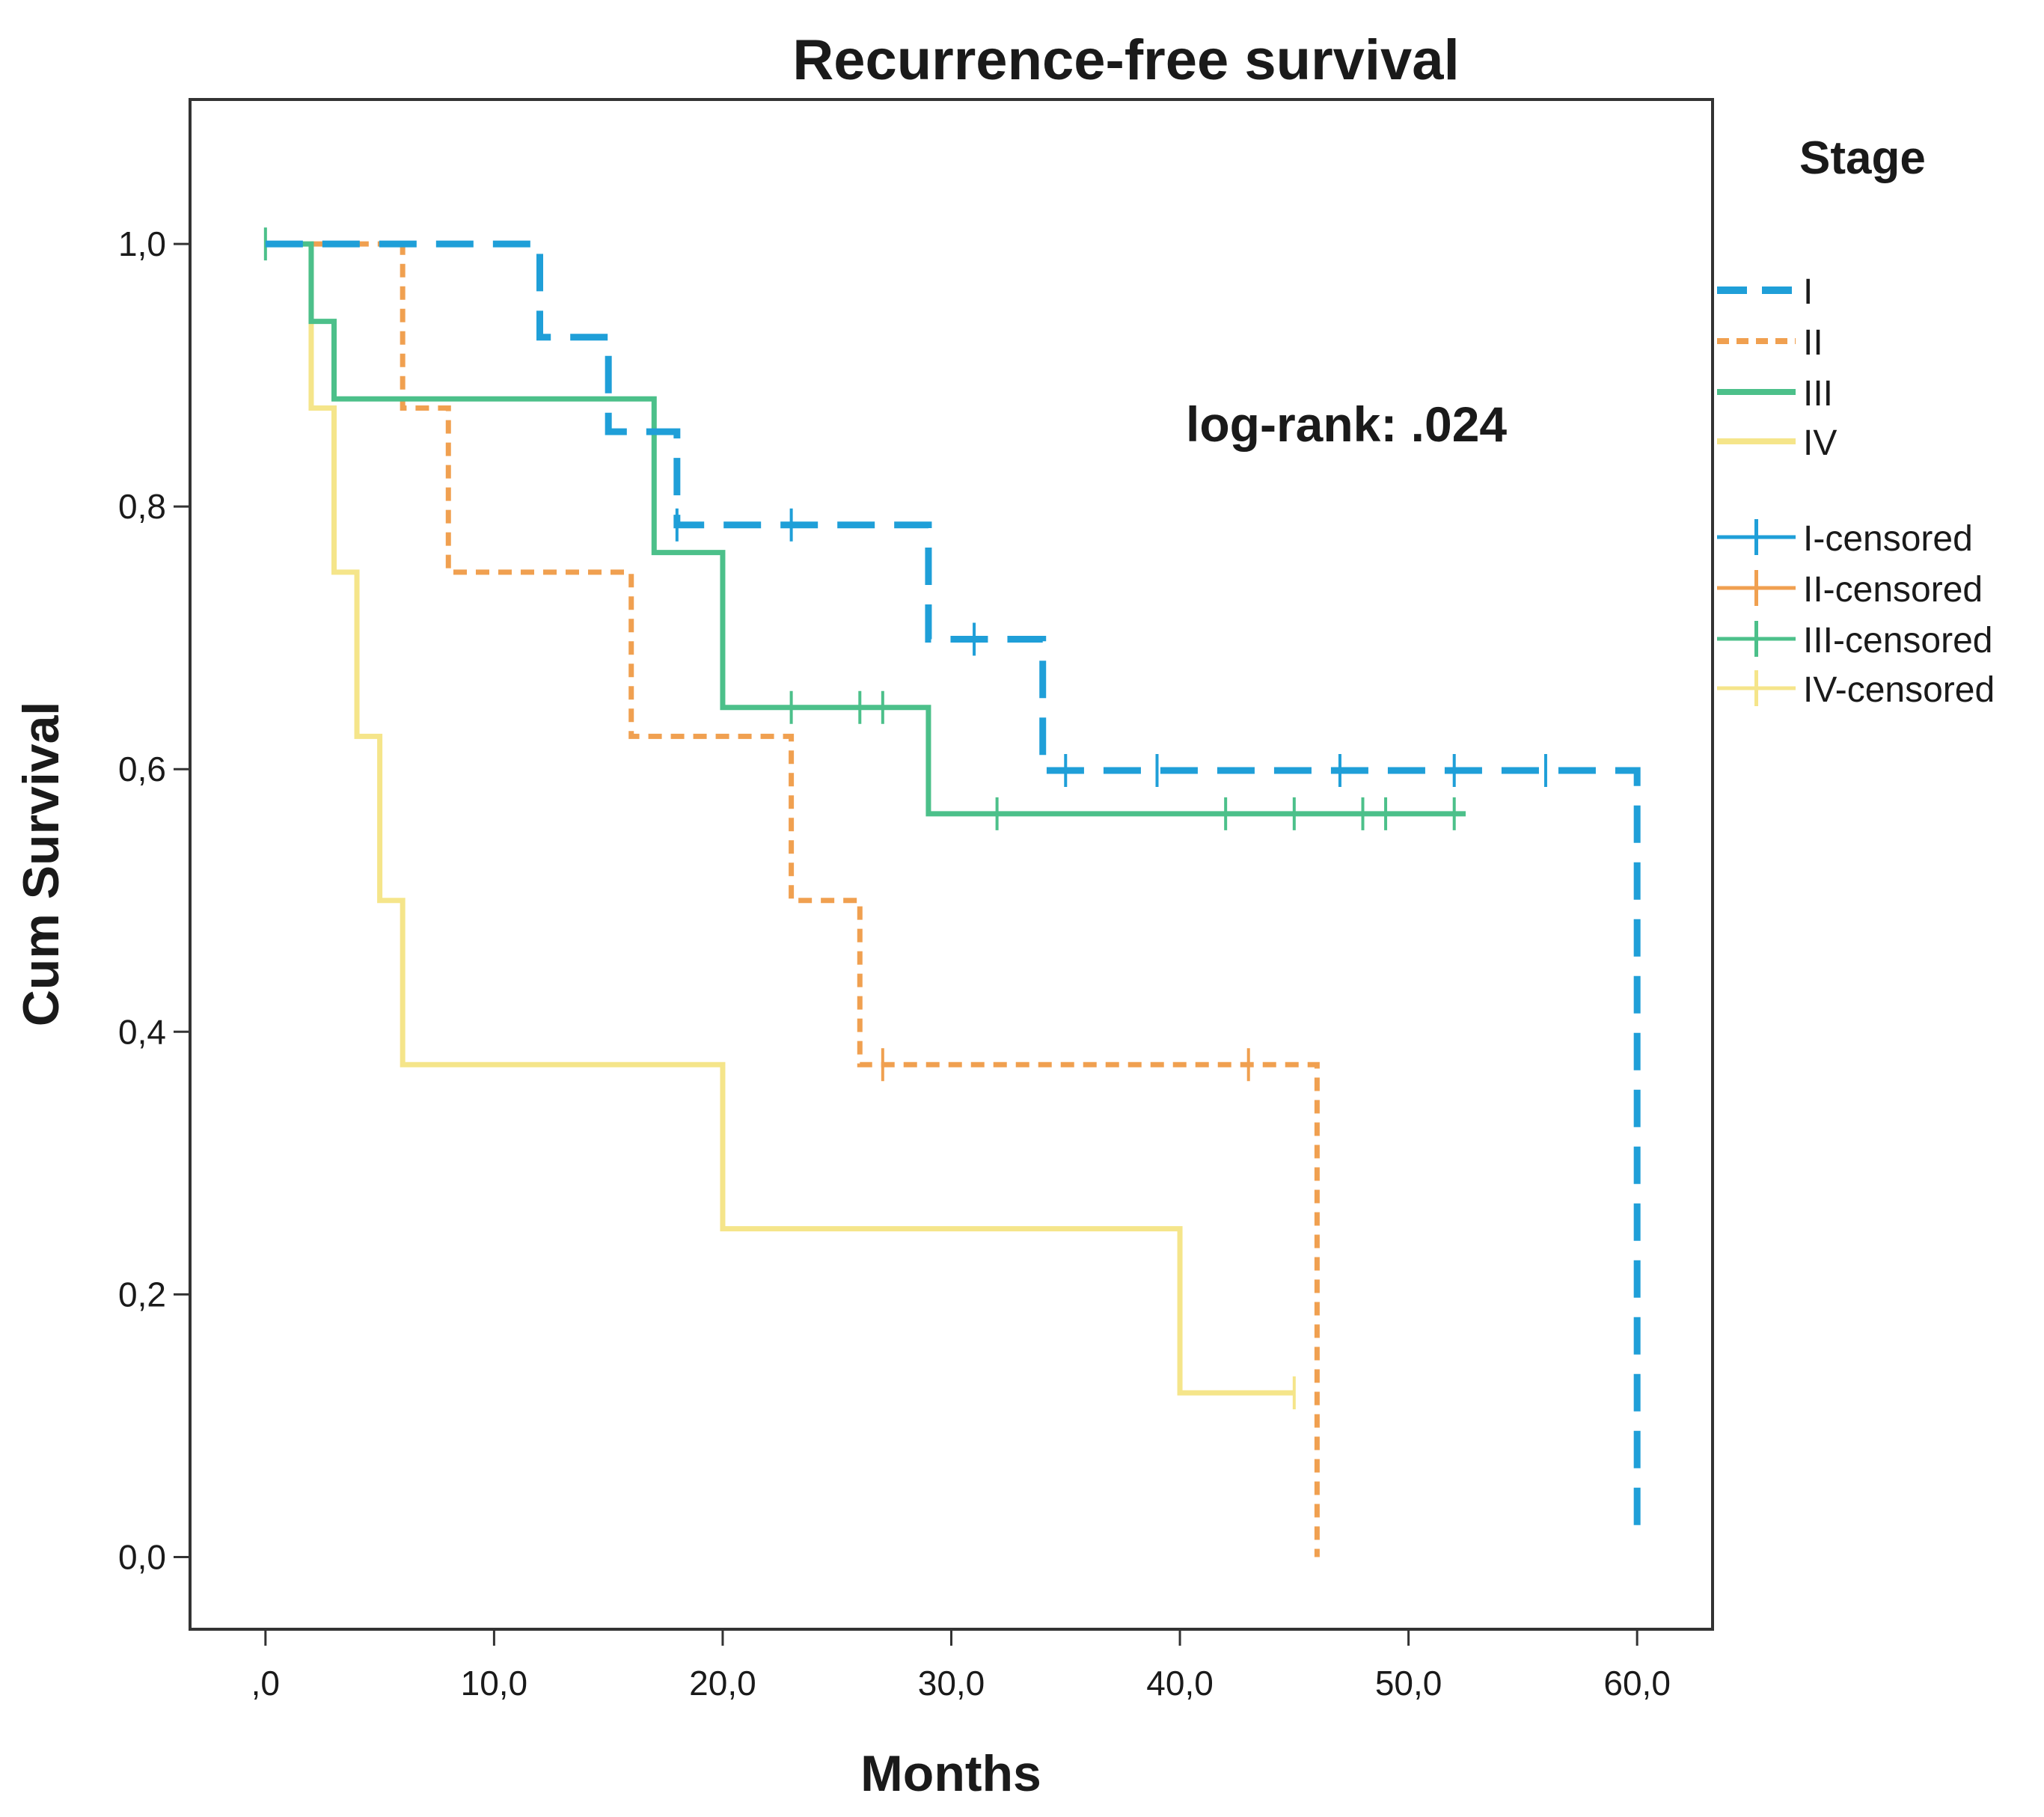  Describe the element at coordinates (1899, 690) in the screenshot. I see `legend-label-censored-stage-IV: IV-censored` at that location.